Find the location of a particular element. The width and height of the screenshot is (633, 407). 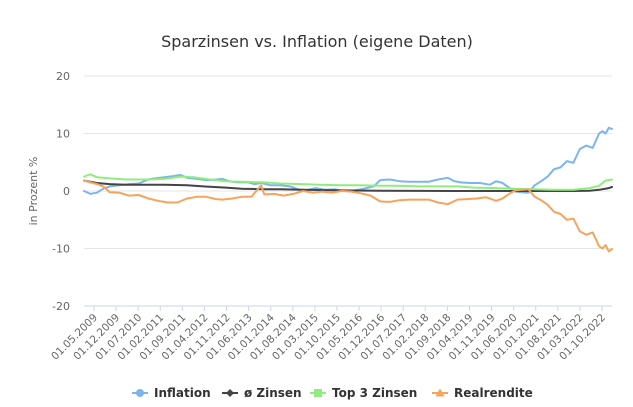

y-axis: 20 10 0 -10 -20 is located at coordinates (61, 191).